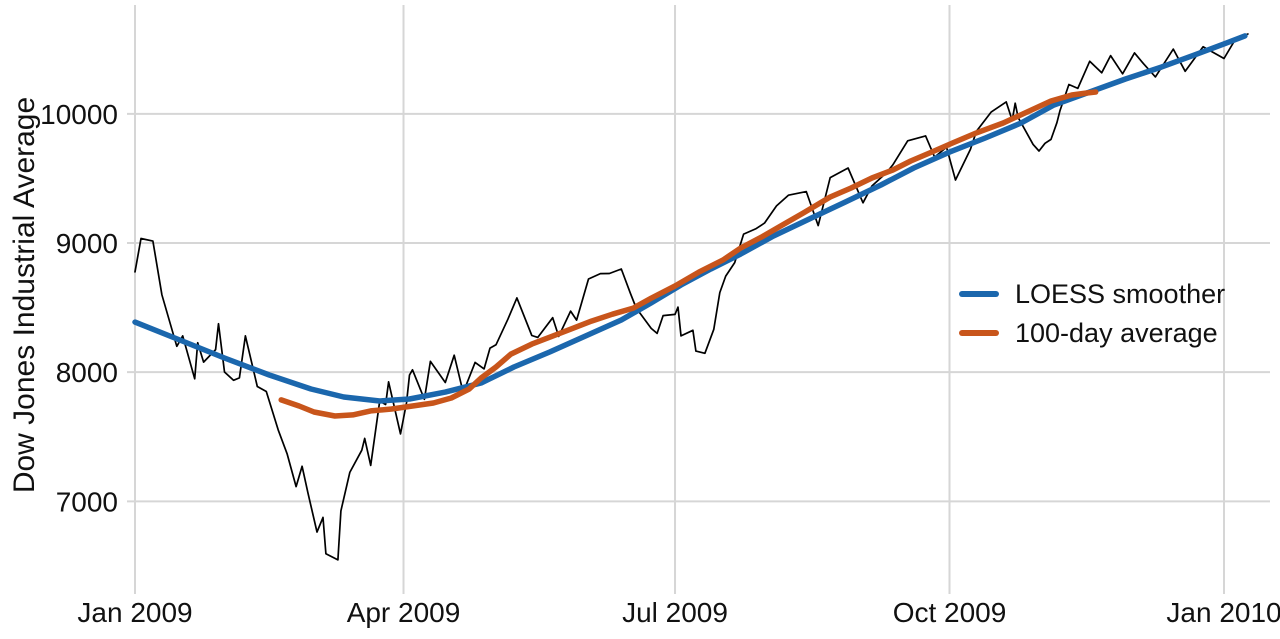 This screenshot has width=1280, height=639. Describe the element at coordinates (675, 612) in the screenshot. I see `x-tick-label: Jul 2009` at that location.